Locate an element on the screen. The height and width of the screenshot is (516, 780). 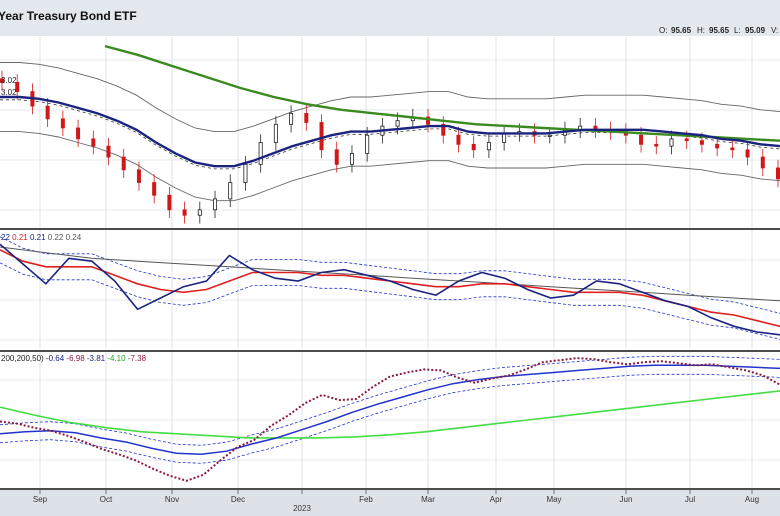
x-tick-label: Nov is located at coordinates (172, 499).